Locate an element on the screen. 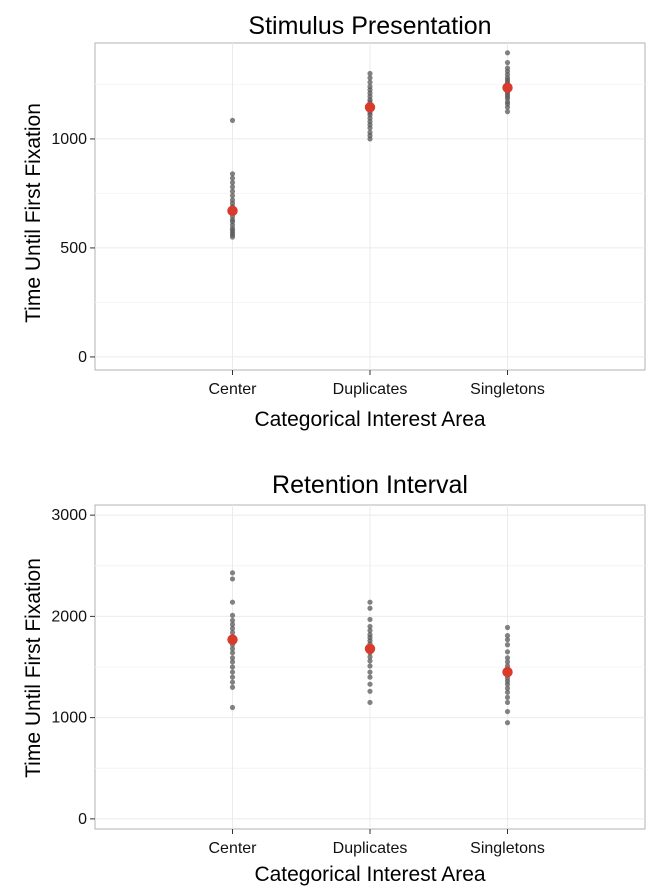 The width and height of the screenshot is (649, 886). y-axis-ticks: 0 500 1000 is located at coordinates (73, 248).